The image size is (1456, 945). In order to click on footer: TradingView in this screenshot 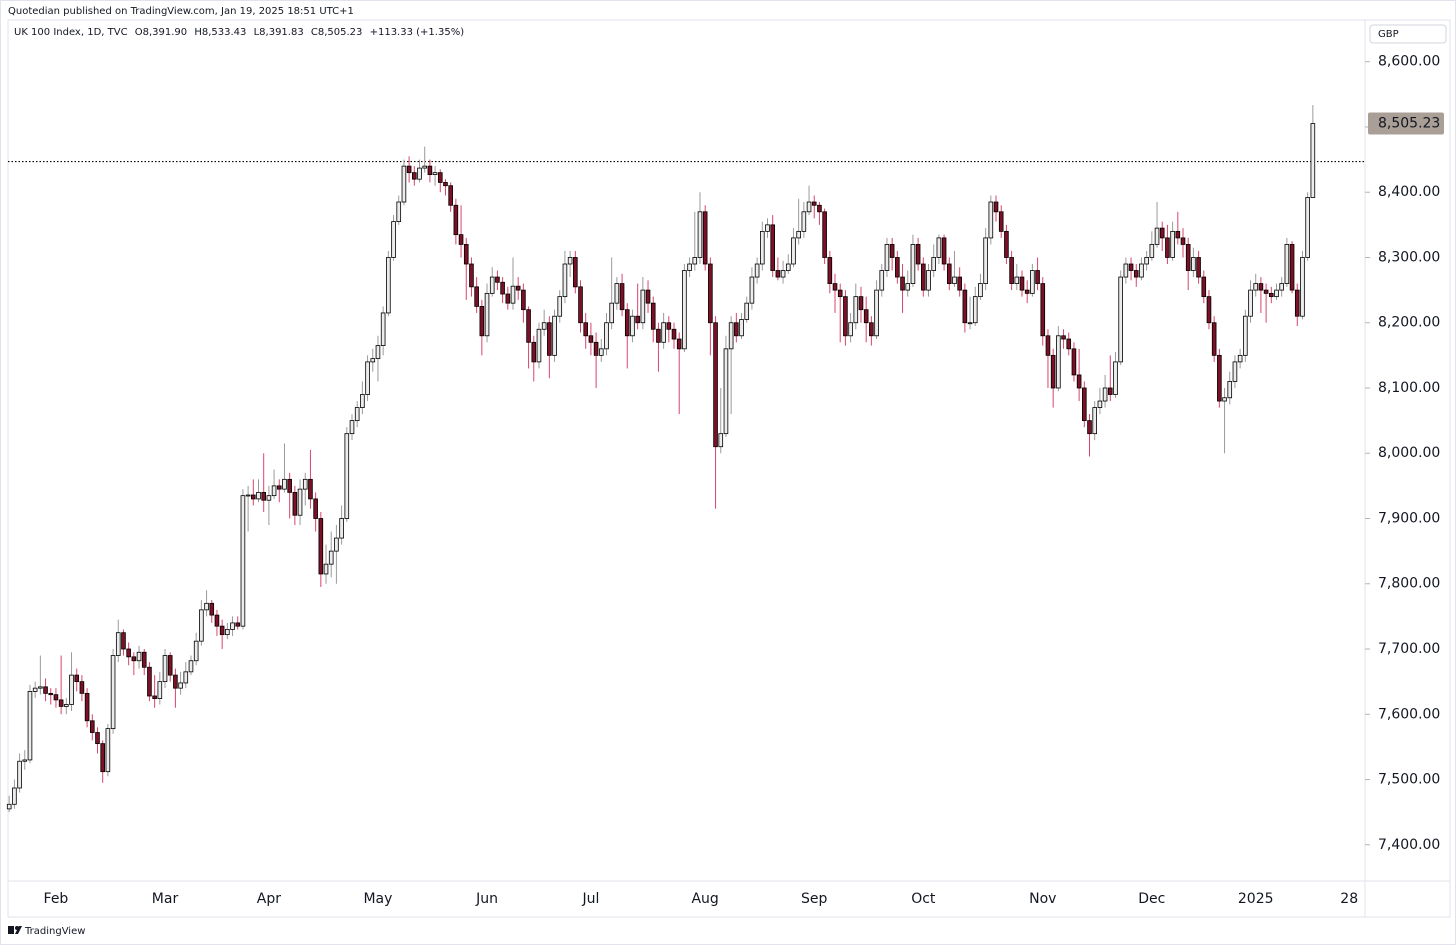, I will do `click(54, 931)`.